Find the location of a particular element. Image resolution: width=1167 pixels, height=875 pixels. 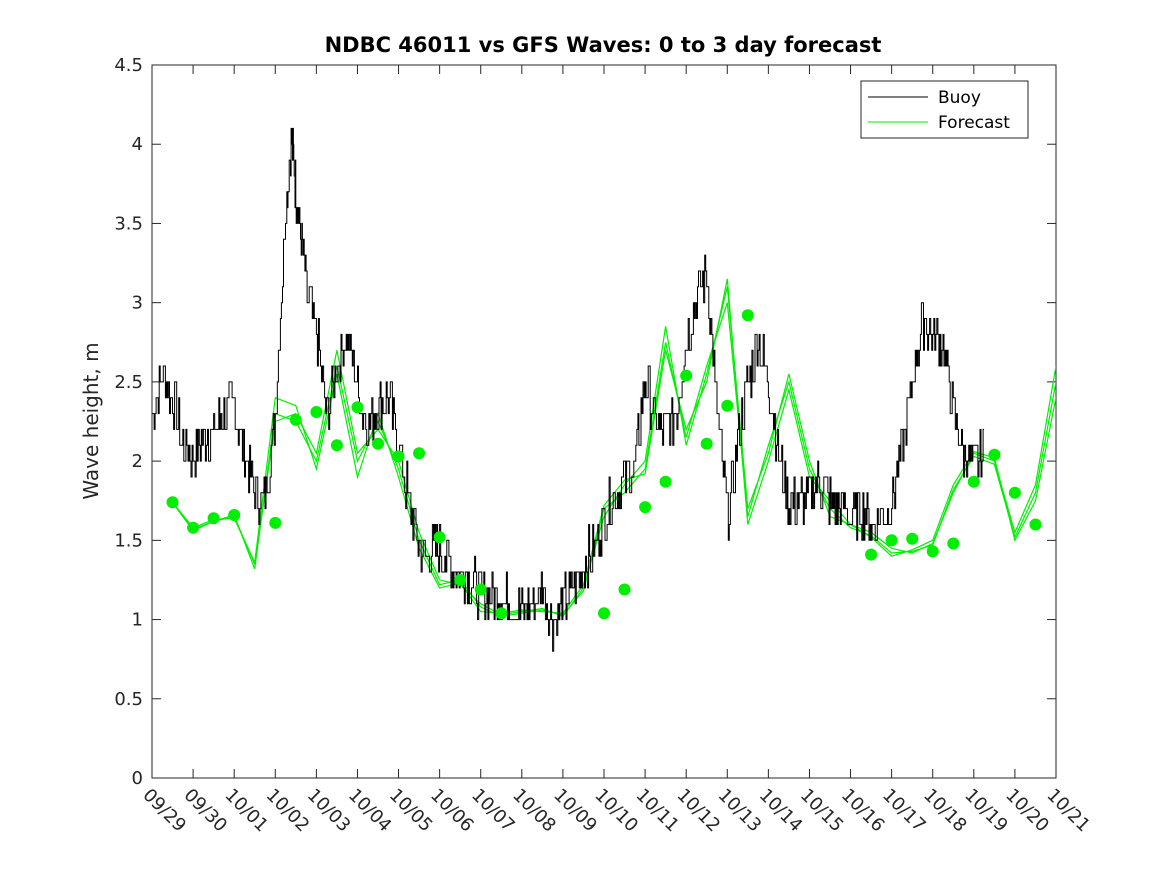

y-axis-label: Wave height, m is located at coordinates (91, 420).